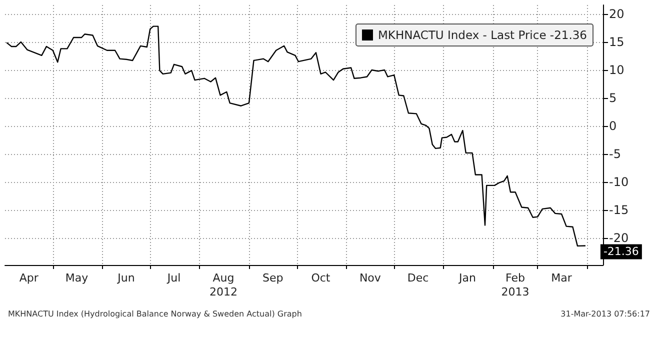 The image size is (658, 341). I want to click on y-tick-label: 0, so click(613, 126).